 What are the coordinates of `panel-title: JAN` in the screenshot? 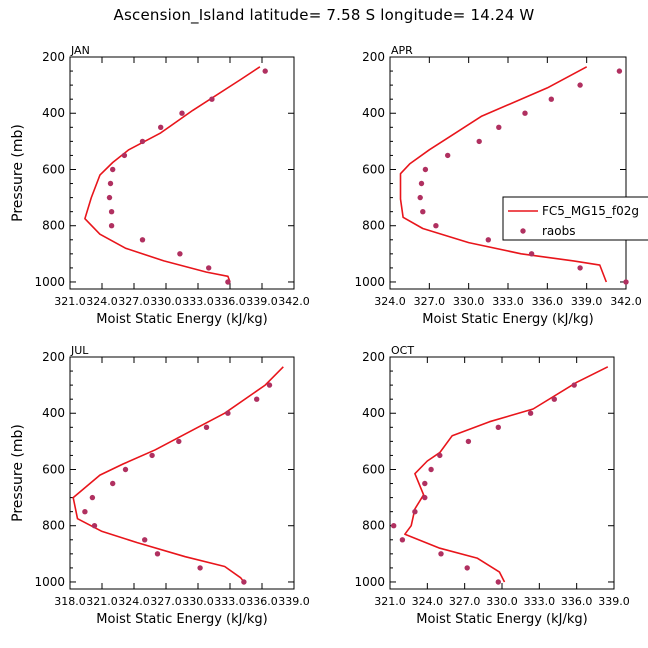 It's located at (80, 50).